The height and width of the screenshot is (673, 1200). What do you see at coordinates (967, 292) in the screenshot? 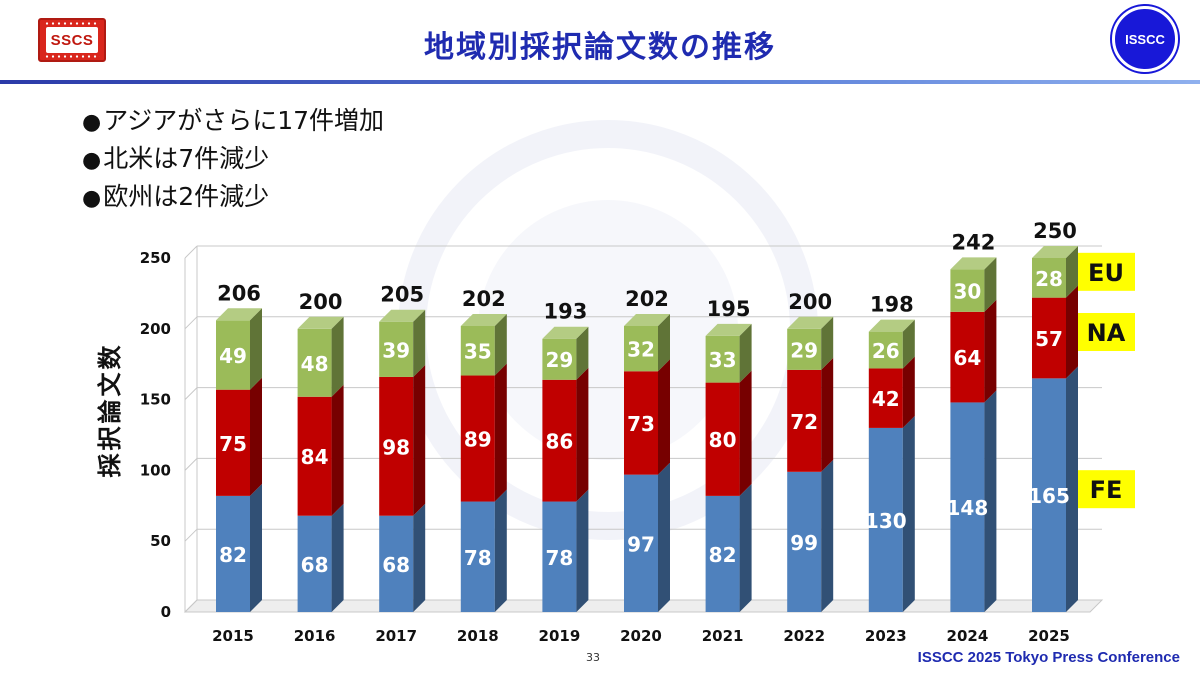
I see `data-label-eu: 30` at bounding box center [967, 292].